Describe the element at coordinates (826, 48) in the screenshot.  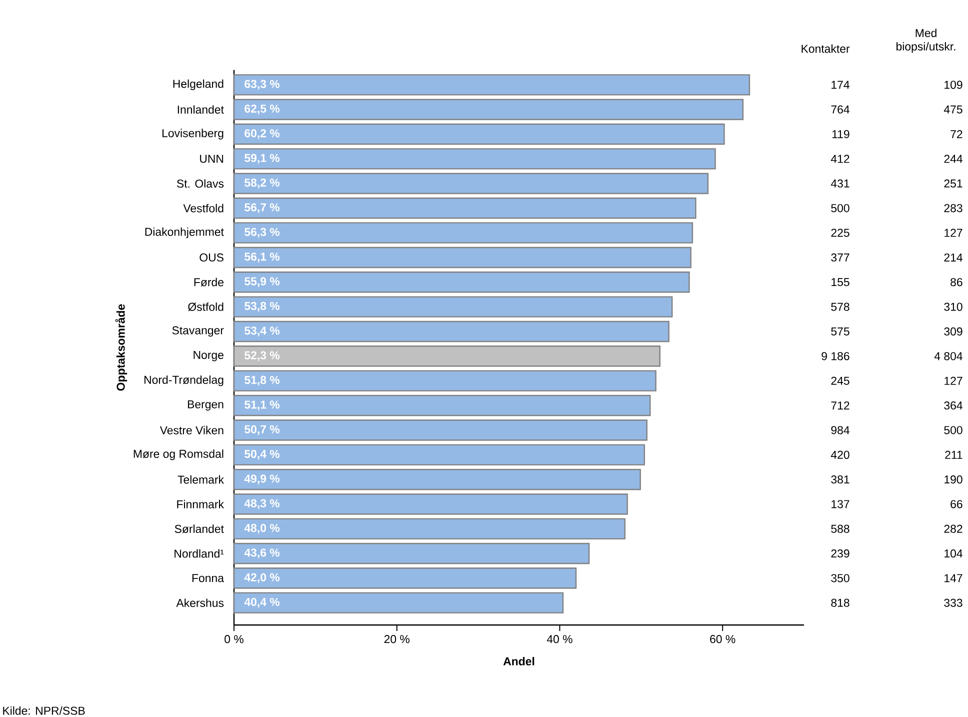
I see `text: Kontakter` at that location.